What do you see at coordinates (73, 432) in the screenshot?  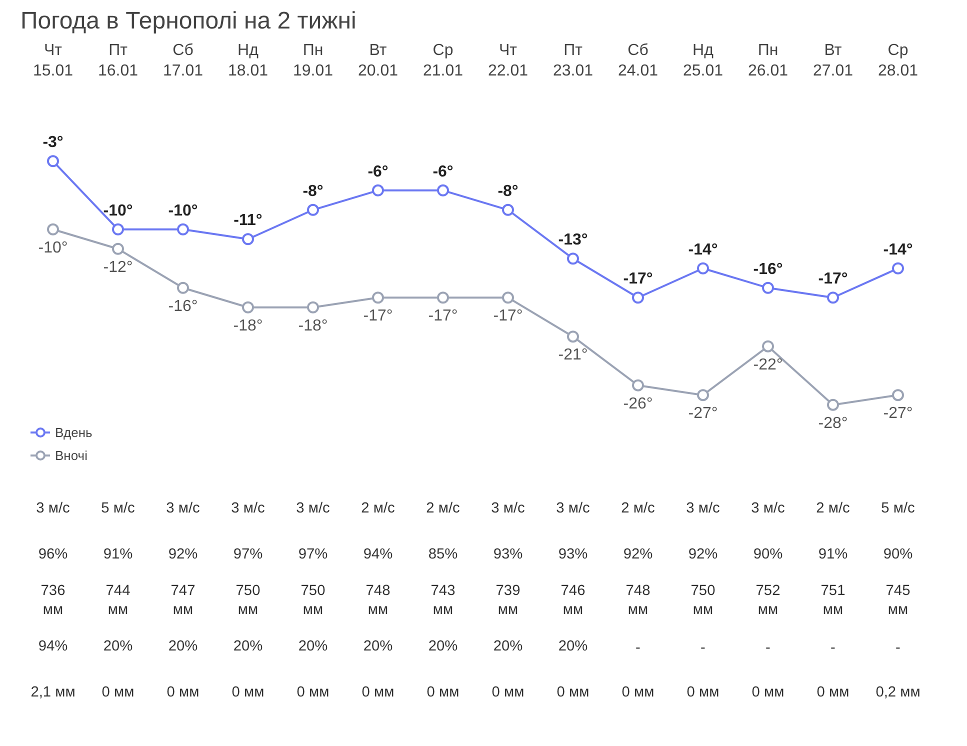 I see `legend-label: Вдень` at bounding box center [73, 432].